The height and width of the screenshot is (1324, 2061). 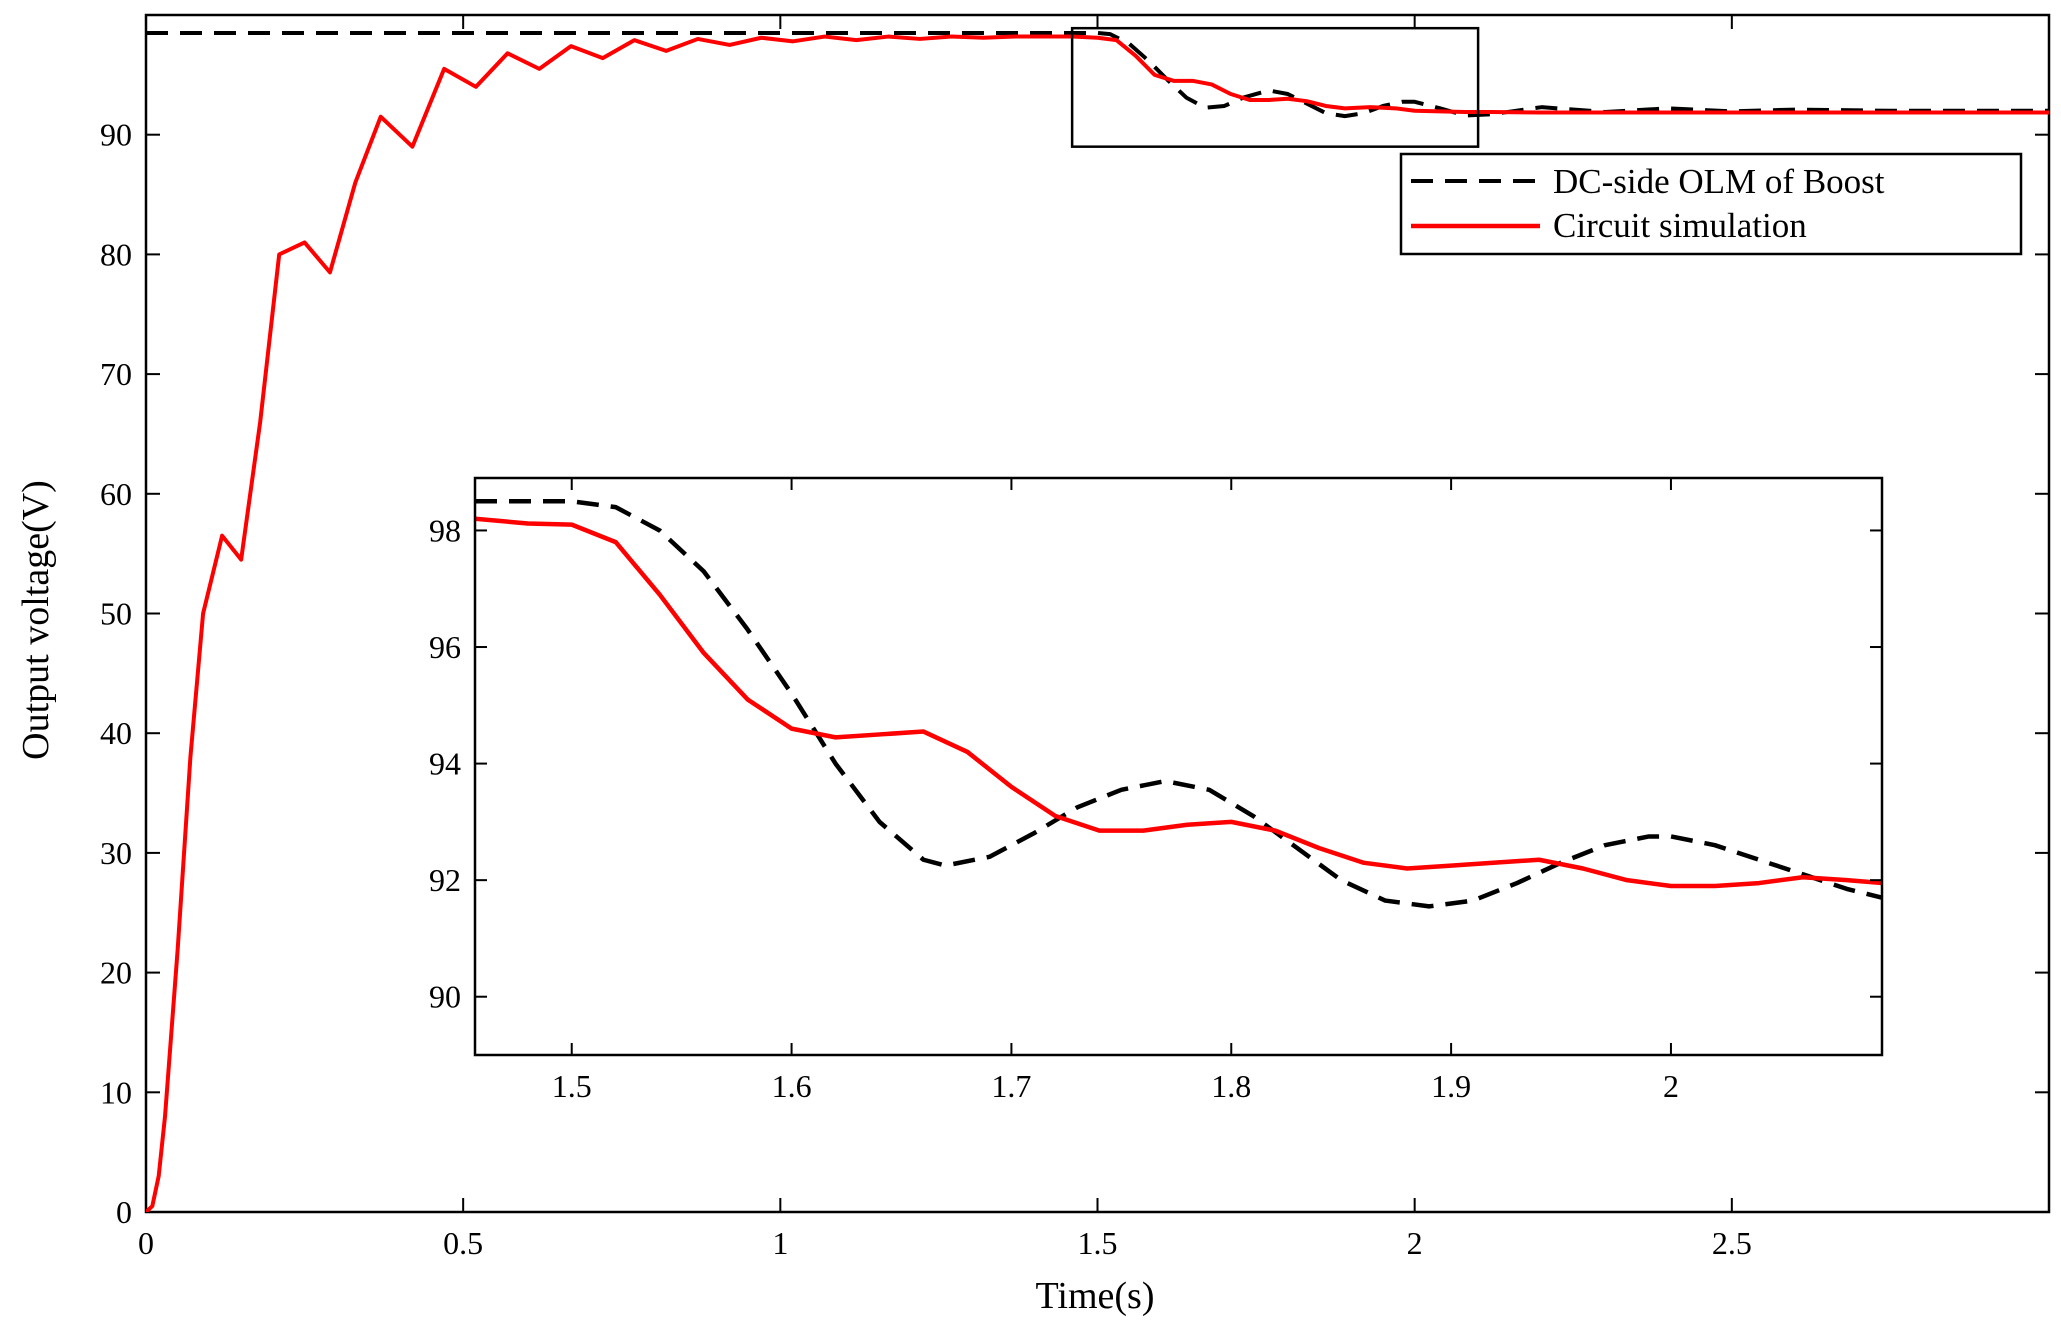 What do you see at coordinates (116, 1092) in the screenshot?
I see `main-ytick-label: 10` at bounding box center [116, 1092].